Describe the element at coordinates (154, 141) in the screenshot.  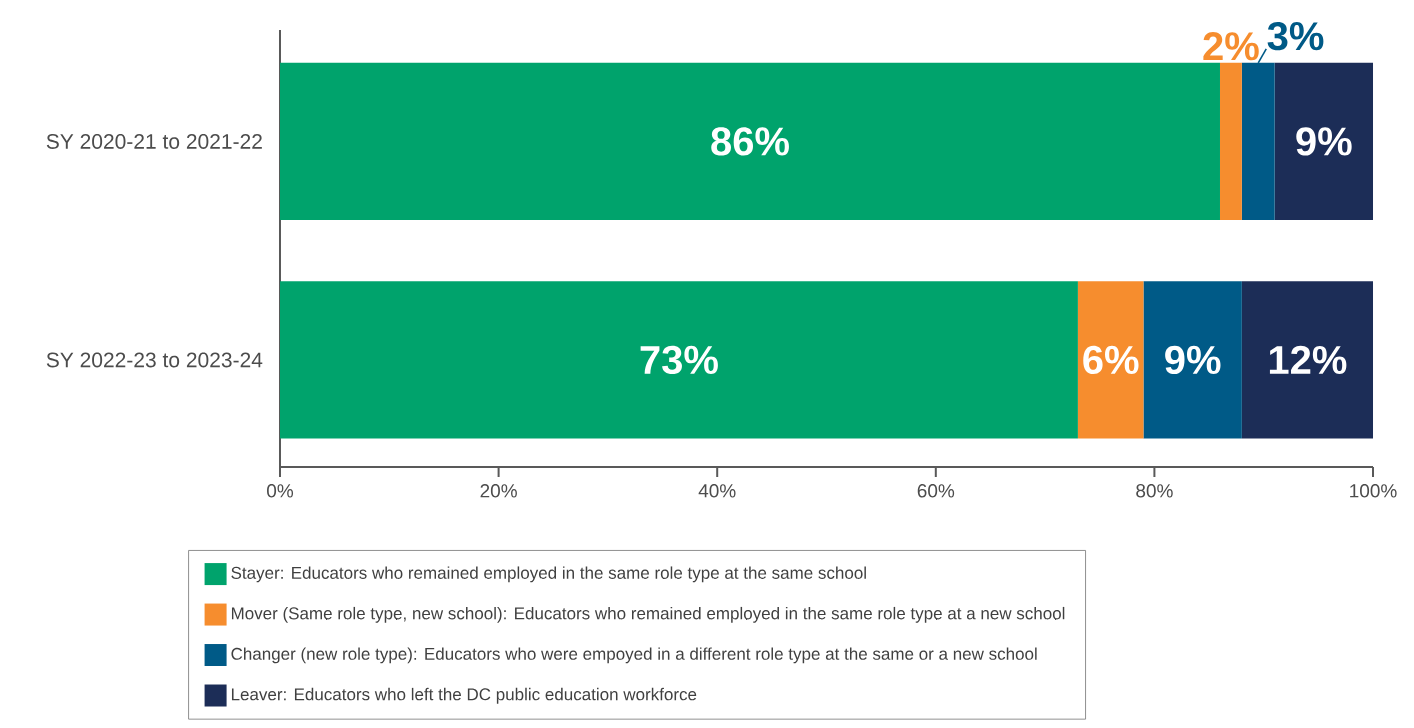
I see `y-tick-label: SY 2020-21 to 2021-22` at that location.